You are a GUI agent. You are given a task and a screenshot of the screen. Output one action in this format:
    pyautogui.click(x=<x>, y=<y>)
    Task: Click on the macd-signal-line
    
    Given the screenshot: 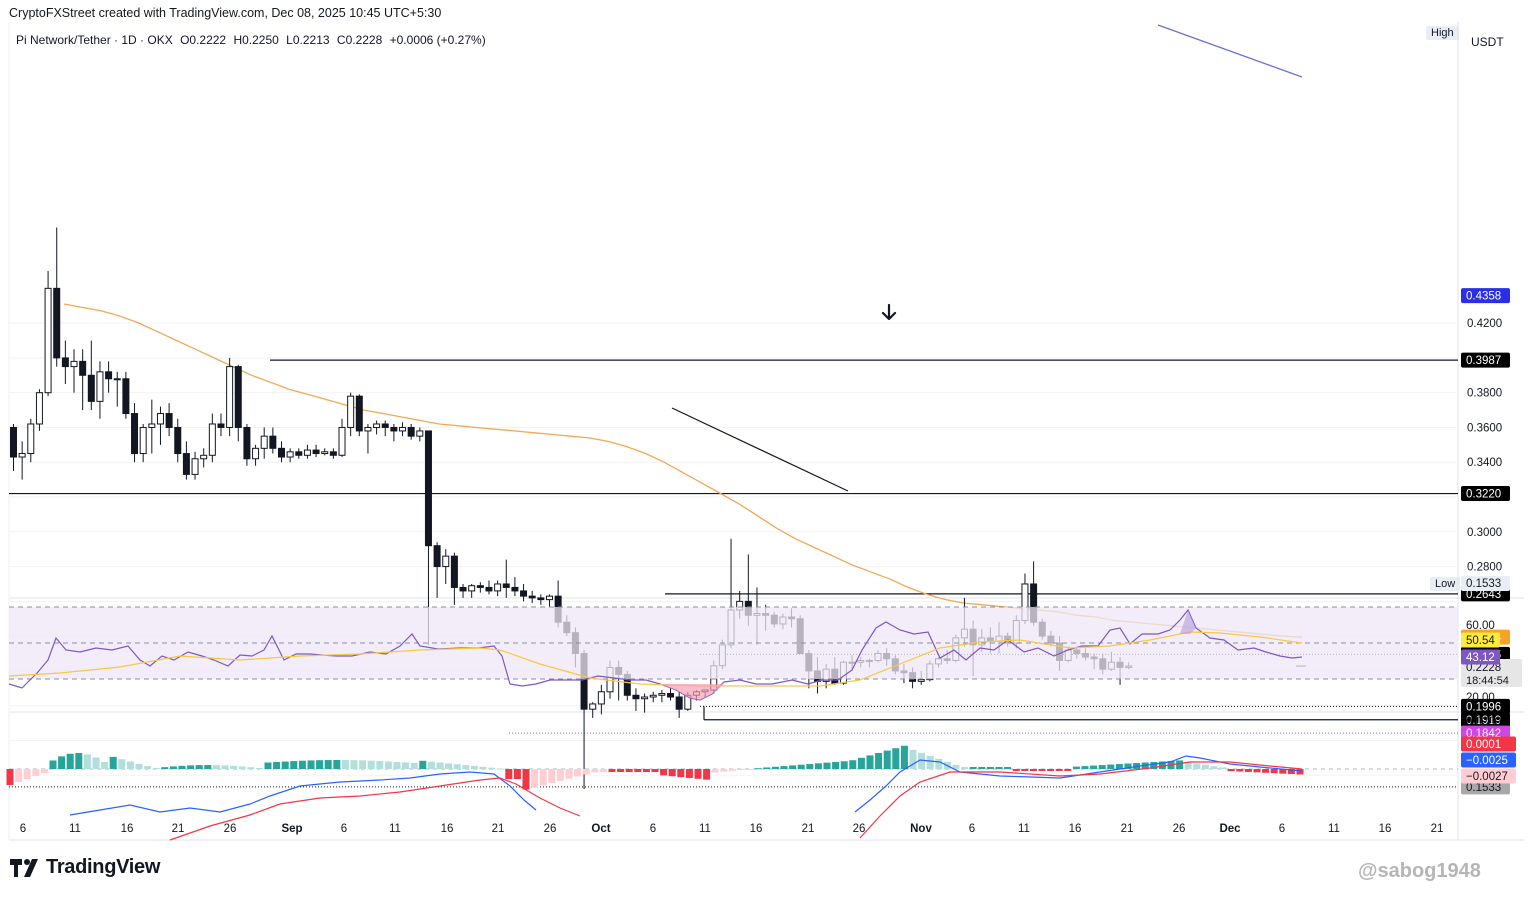 What is the action you would take?
    pyautogui.click(x=1081, y=800)
    